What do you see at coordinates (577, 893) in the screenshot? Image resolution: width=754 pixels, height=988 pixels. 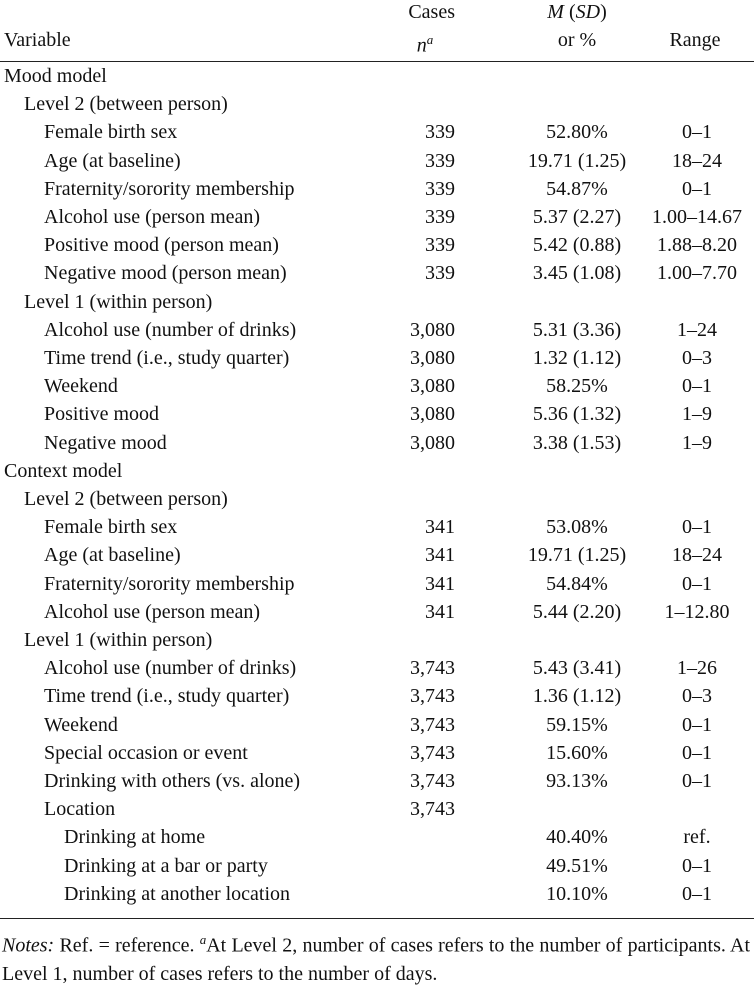 I see `mean-cell: 10.10%` at bounding box center [577, 893].